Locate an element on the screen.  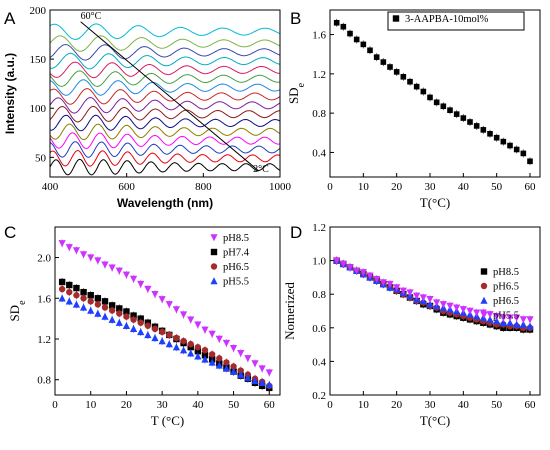
x-tick-label: 10 is located at coordinates (91, 405).